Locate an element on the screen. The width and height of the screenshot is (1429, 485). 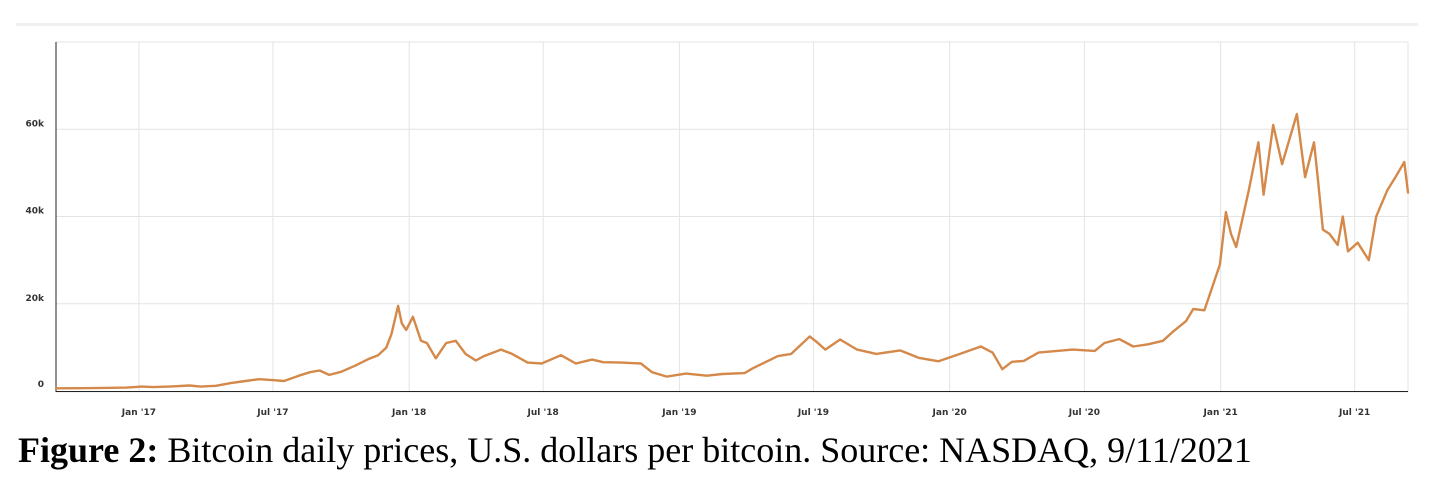
y-tick-label: 60k is located at coordinates (35, 124).